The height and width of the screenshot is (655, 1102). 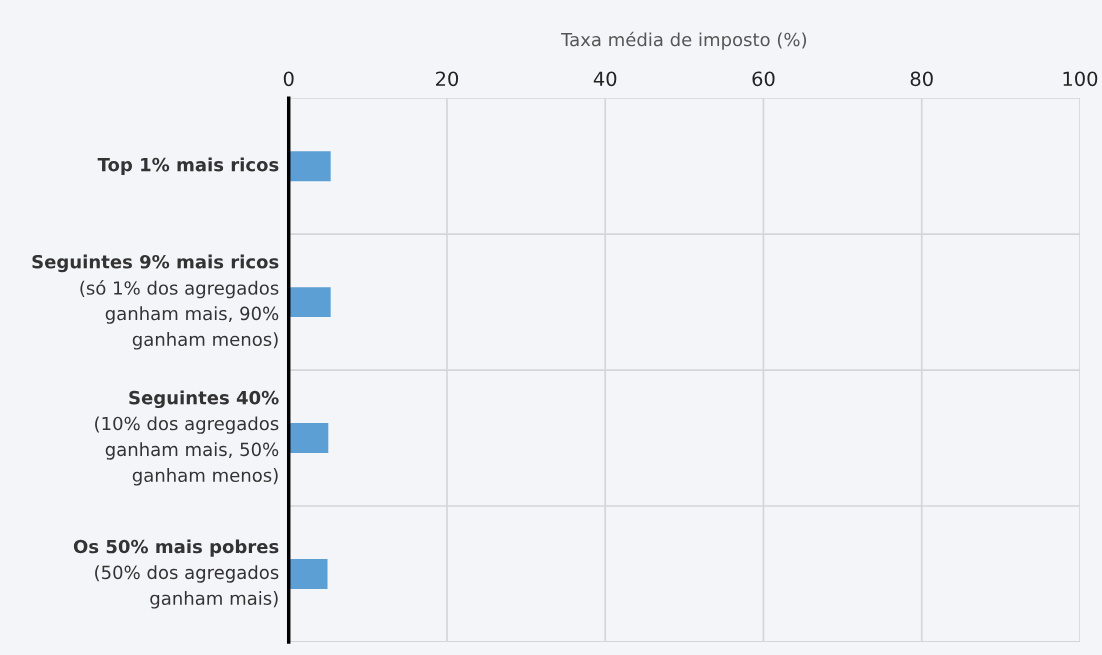 I want to click on x-tick-label: 60, so click(x=763, y=79).